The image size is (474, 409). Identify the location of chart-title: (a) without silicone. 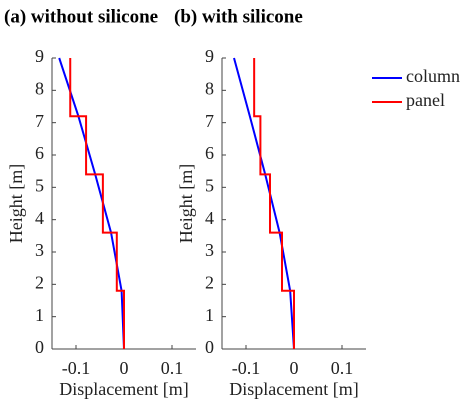
(81, 16).